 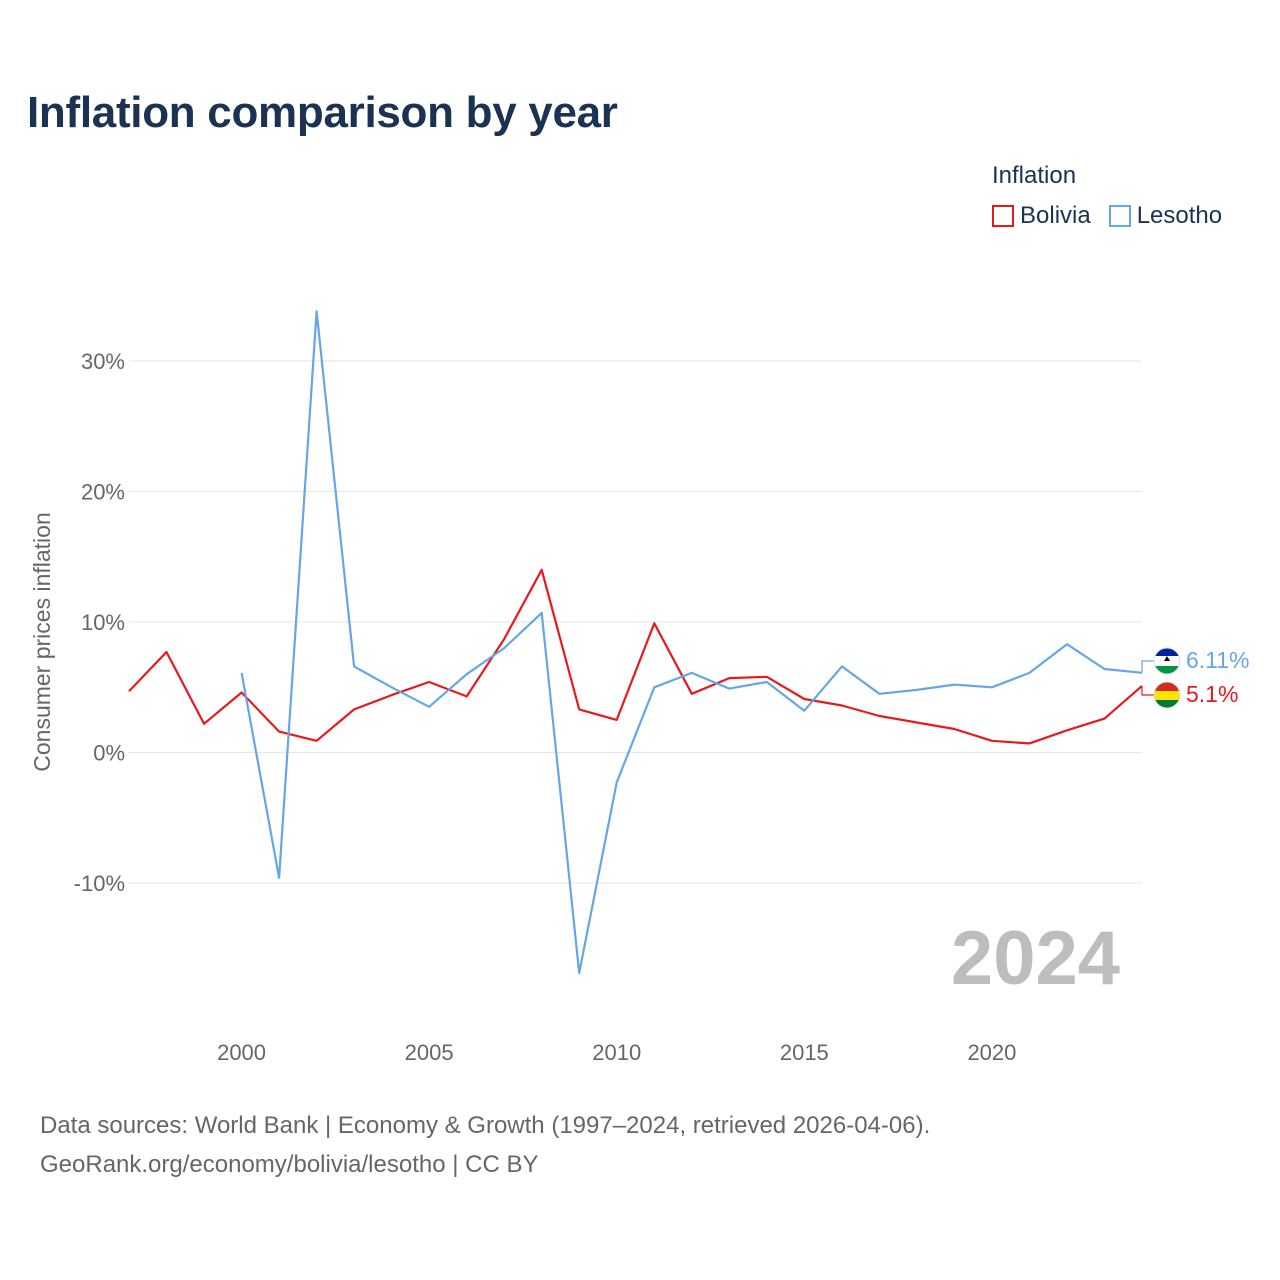 I want to click on x-tick-label: 2000, so click(x=241, y=1052).